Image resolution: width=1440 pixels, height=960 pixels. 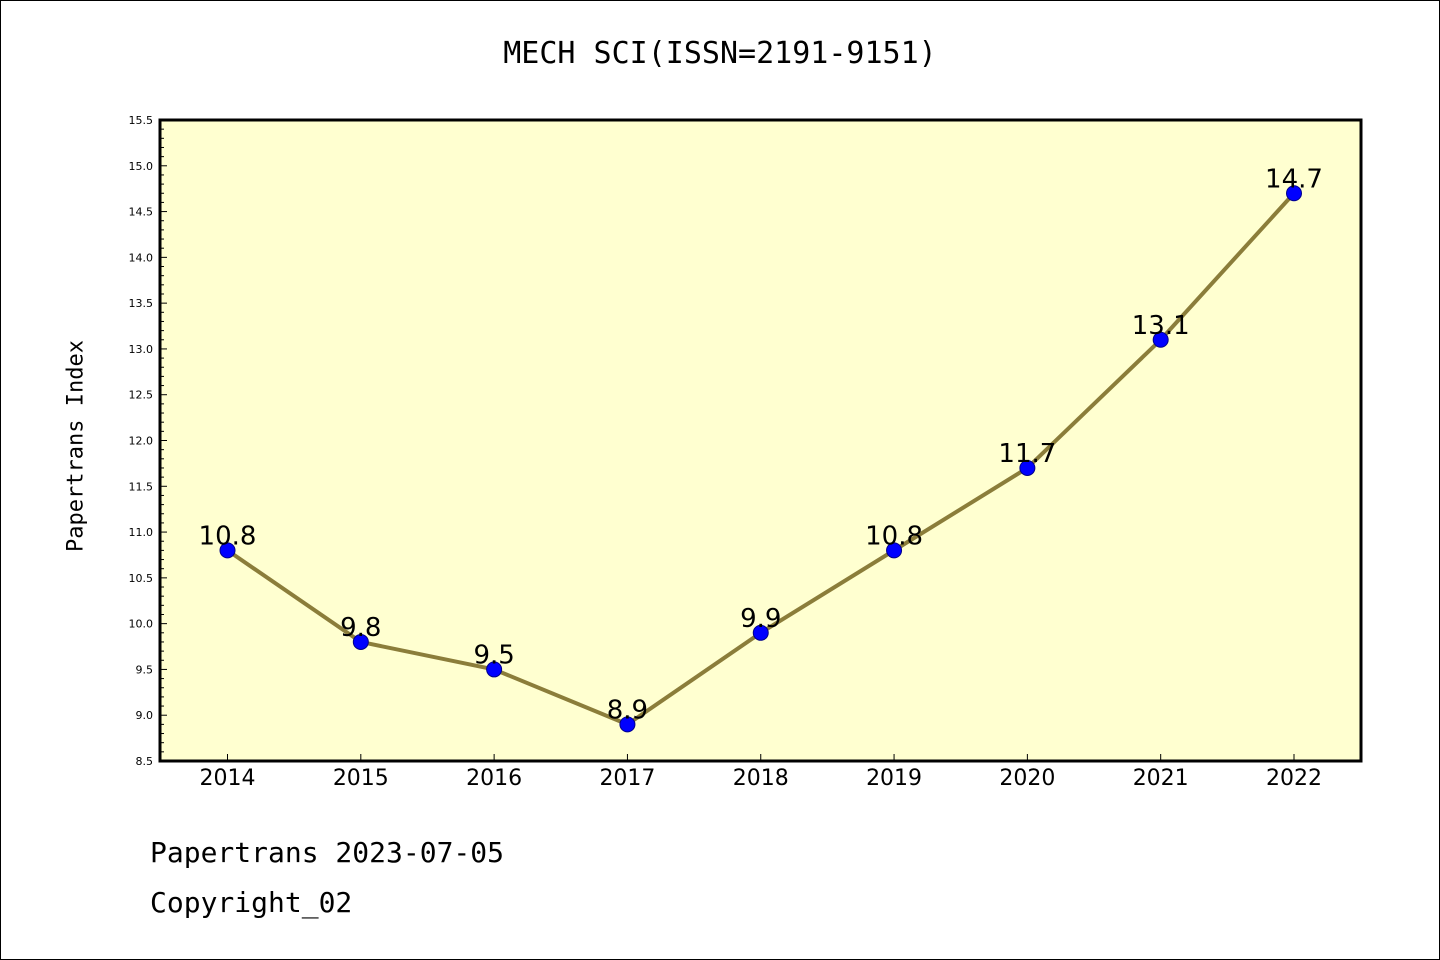 I want to click on y-tick-label: 9.5, so click(x=145, y=669).